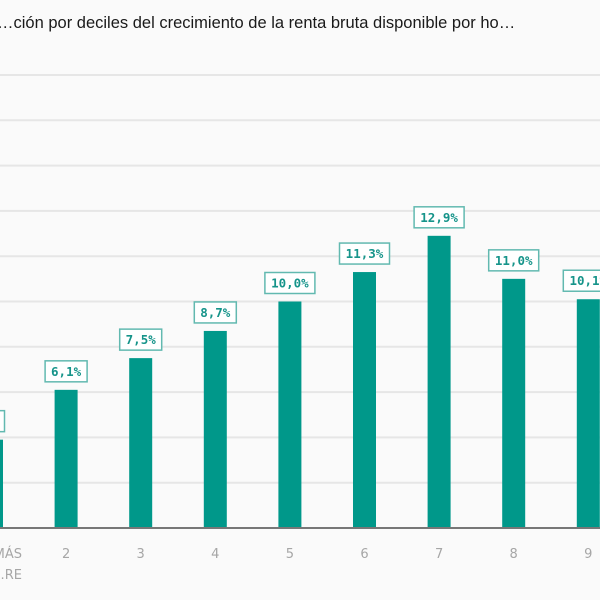 The image size is (600, 600). I want to click on x-tick-label: 4, so click(215, 554).